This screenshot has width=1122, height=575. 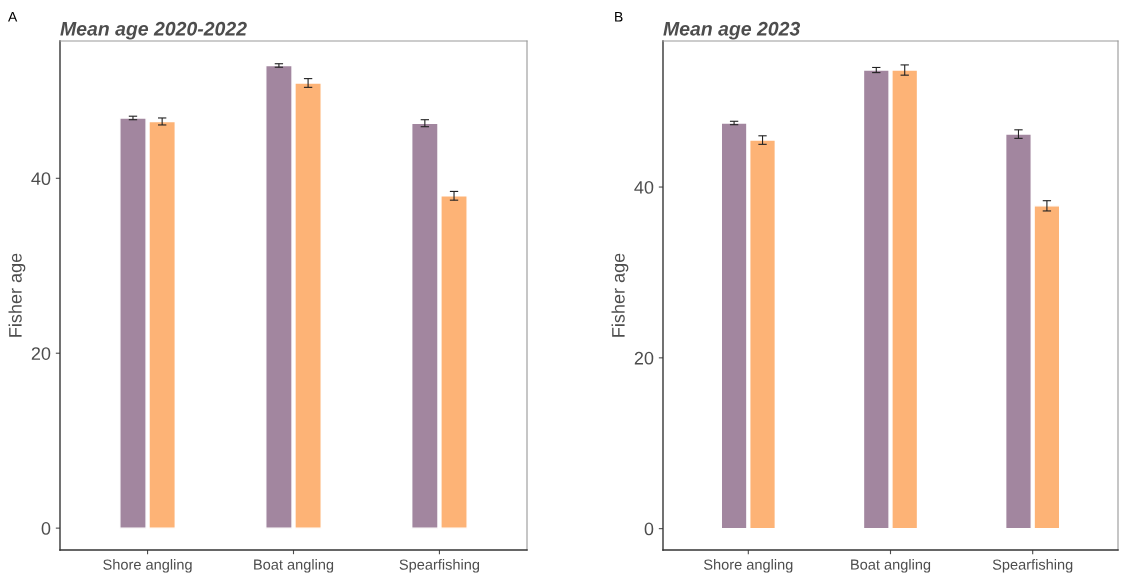 What do you see at coordinates (619, 17) in the screenshot?
I see `text: B` at bounding box center [619, 17].